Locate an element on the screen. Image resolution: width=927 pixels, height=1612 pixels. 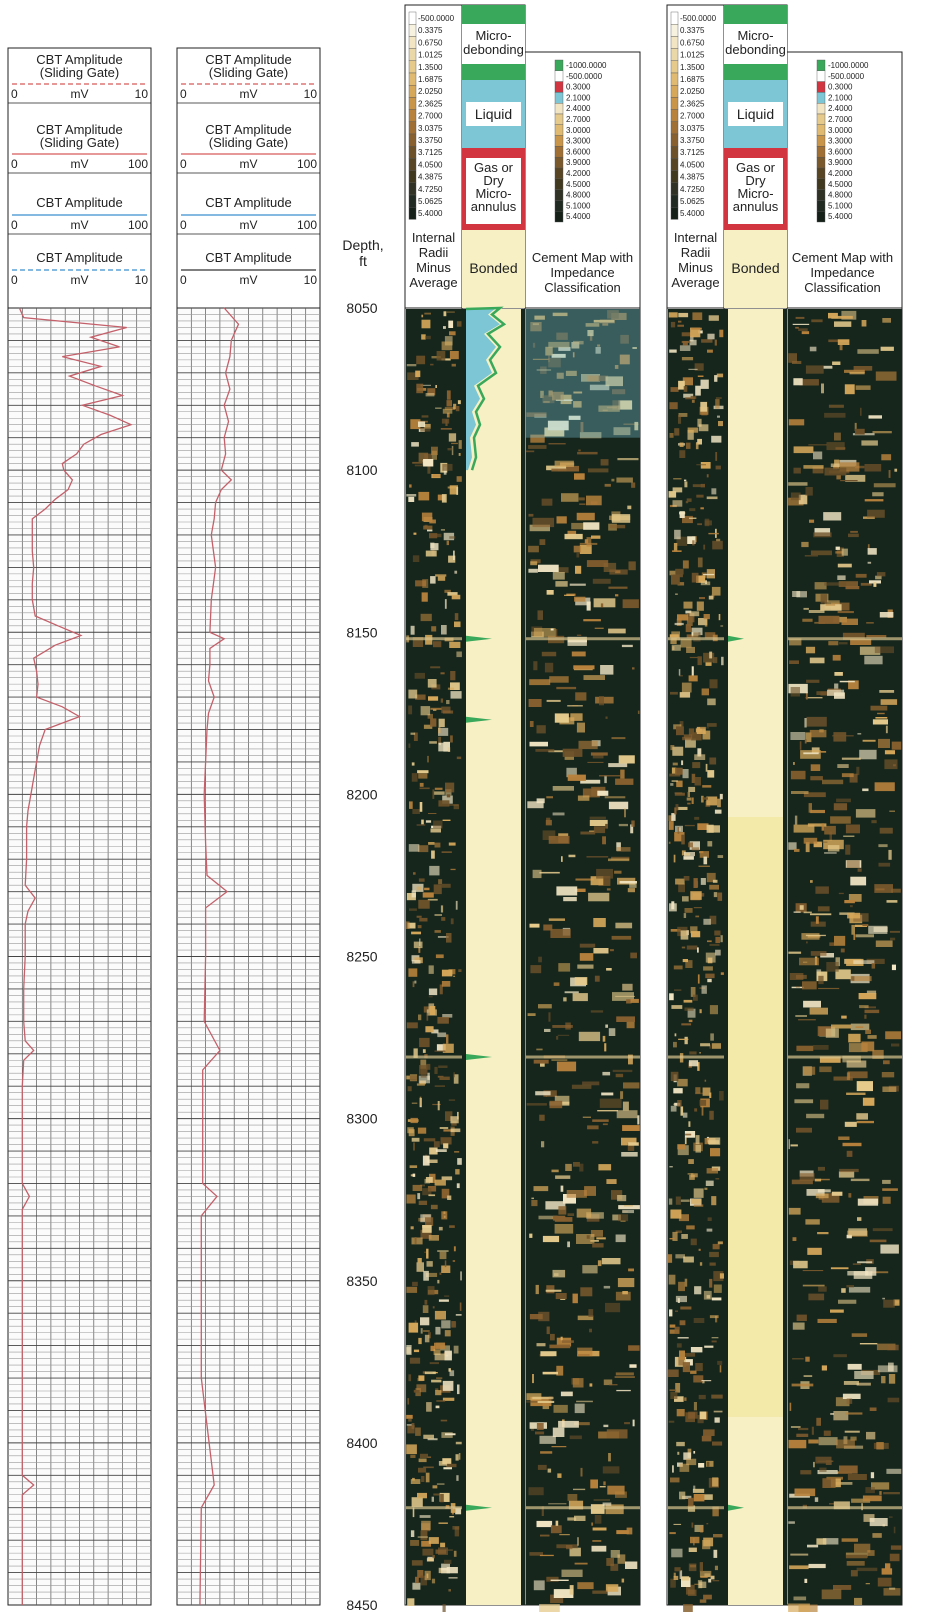
cement-scale-label: 2.7000 is located at coordinates (578, 119).